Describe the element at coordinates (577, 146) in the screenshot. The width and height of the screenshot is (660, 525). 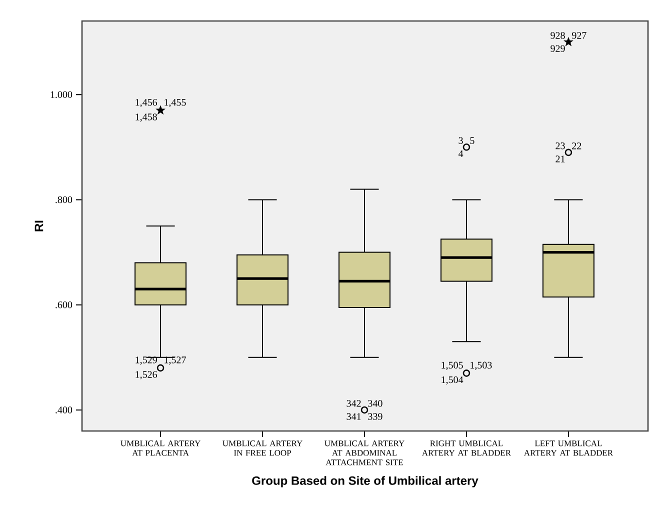
I see `annotation: 22` at that location.